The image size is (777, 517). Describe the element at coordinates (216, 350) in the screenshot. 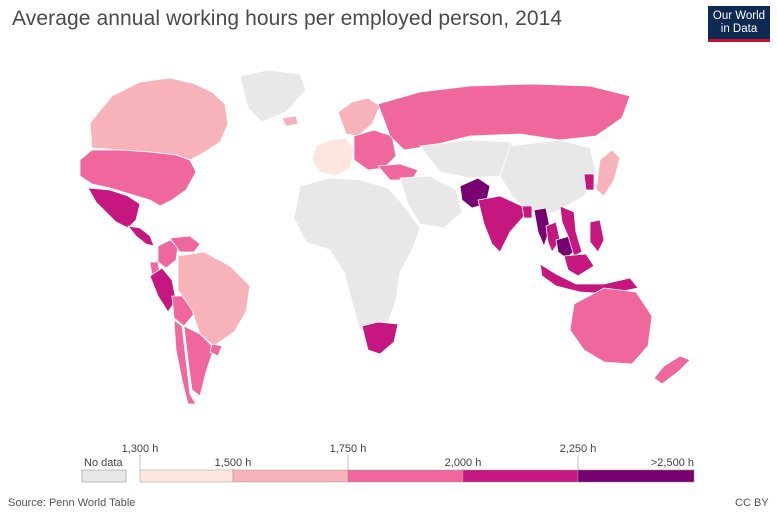

I see `region-uruguay` at that location.